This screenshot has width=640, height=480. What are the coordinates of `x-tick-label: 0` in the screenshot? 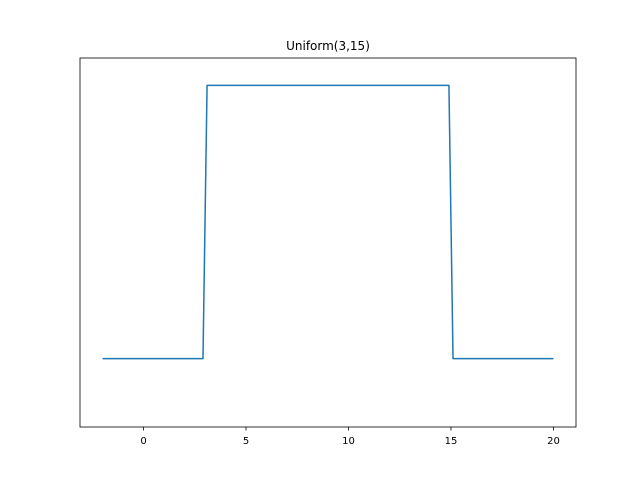 It's located at (143, 441).